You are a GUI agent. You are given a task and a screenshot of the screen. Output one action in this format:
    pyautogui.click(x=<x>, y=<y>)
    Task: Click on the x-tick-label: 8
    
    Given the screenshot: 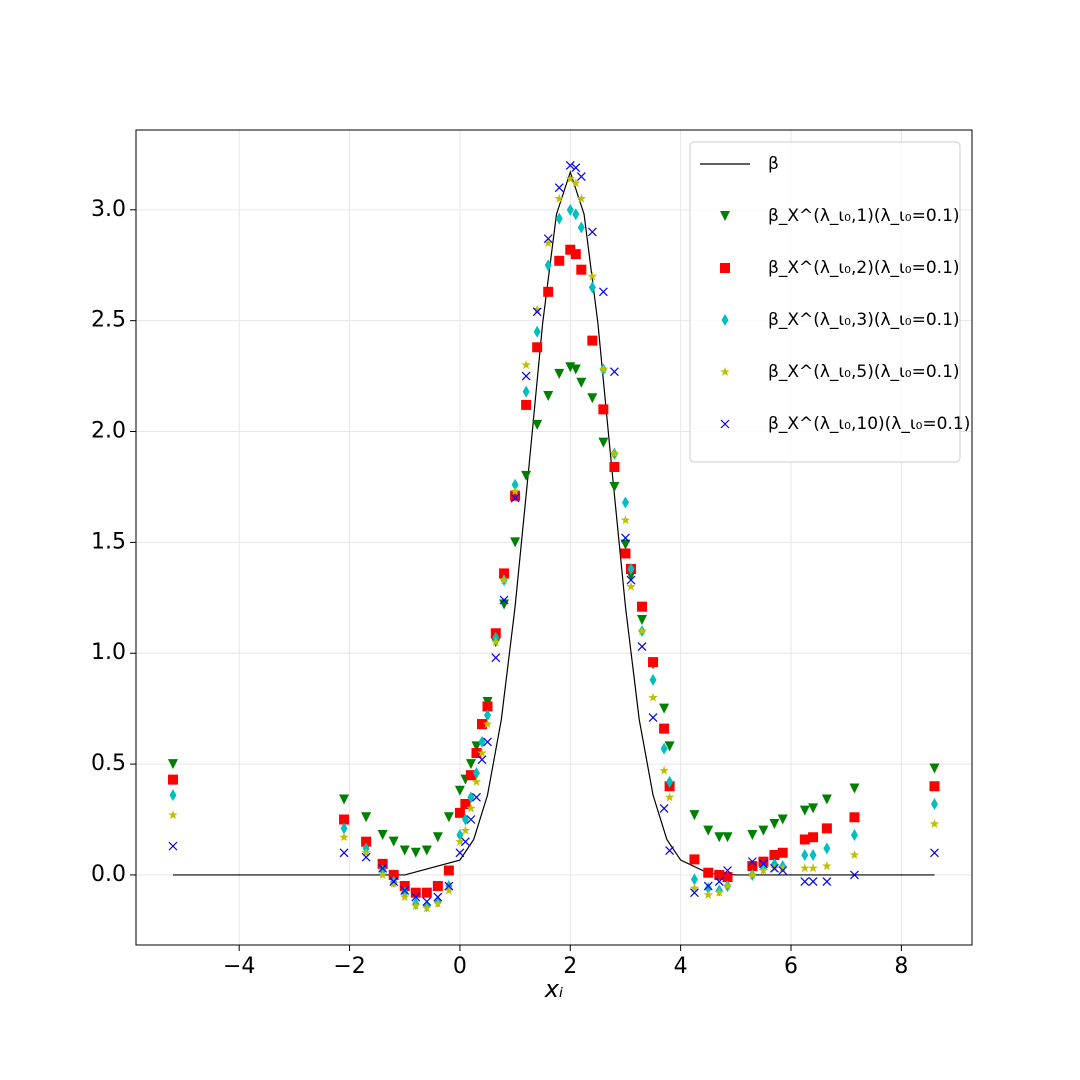 What is the action you would take?
    pyautogui.click(x=901, y=966)
    